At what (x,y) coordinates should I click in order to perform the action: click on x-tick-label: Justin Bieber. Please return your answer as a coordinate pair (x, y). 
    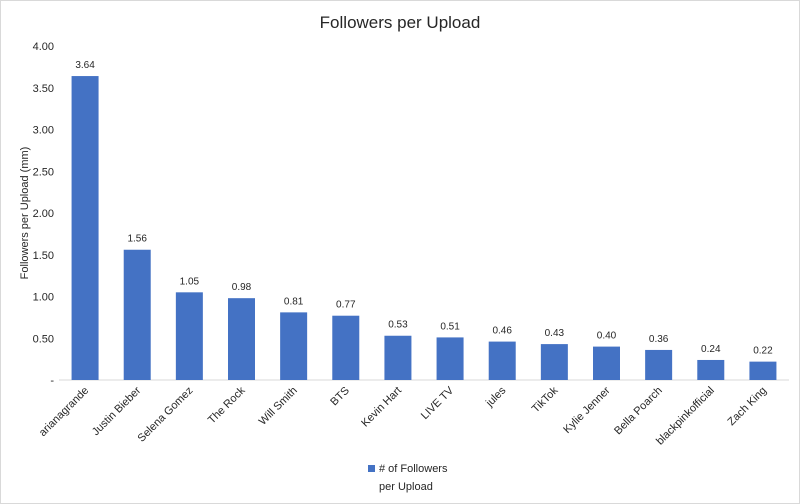
    Looking at the image, I should click on (117, 411).